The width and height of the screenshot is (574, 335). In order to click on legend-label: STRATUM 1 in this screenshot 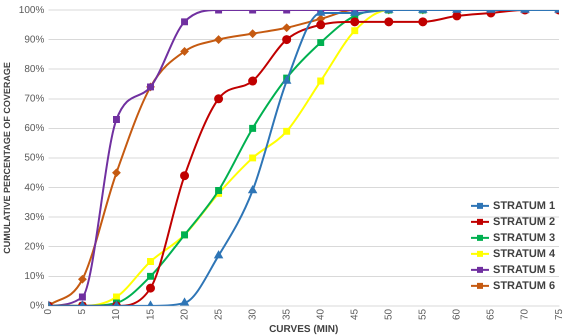, I will do `click(524, 206)`.